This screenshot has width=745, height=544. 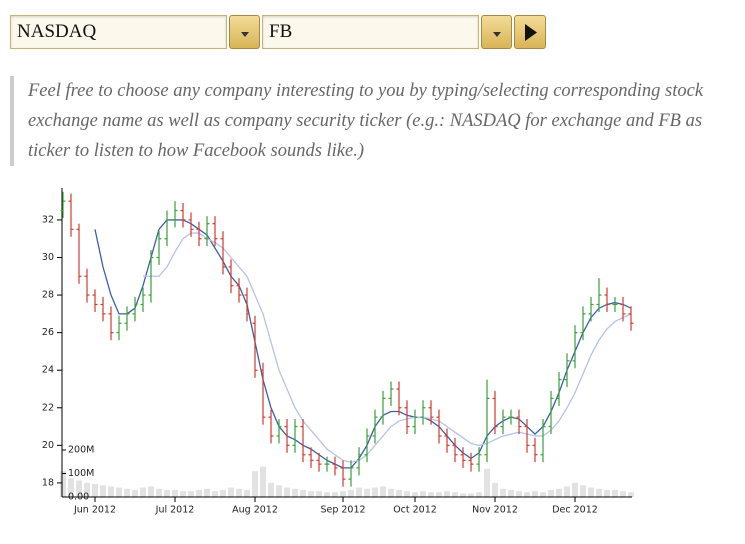 What do you see at coordinates (48, 219) in the screenshot?
I see `y-tick-label: 32` at bounding box center [48, 219].